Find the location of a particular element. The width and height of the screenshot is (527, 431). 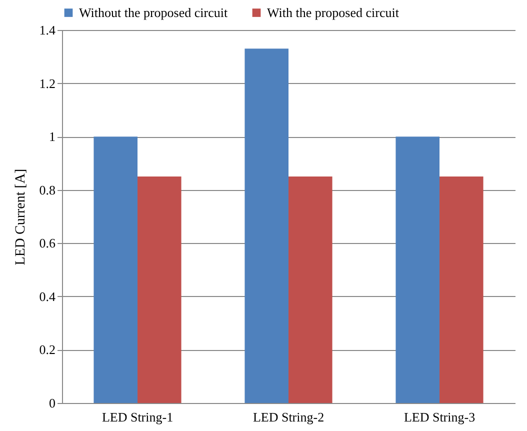

y-tick-label: 1.2 is located at coordinates (47, 83).